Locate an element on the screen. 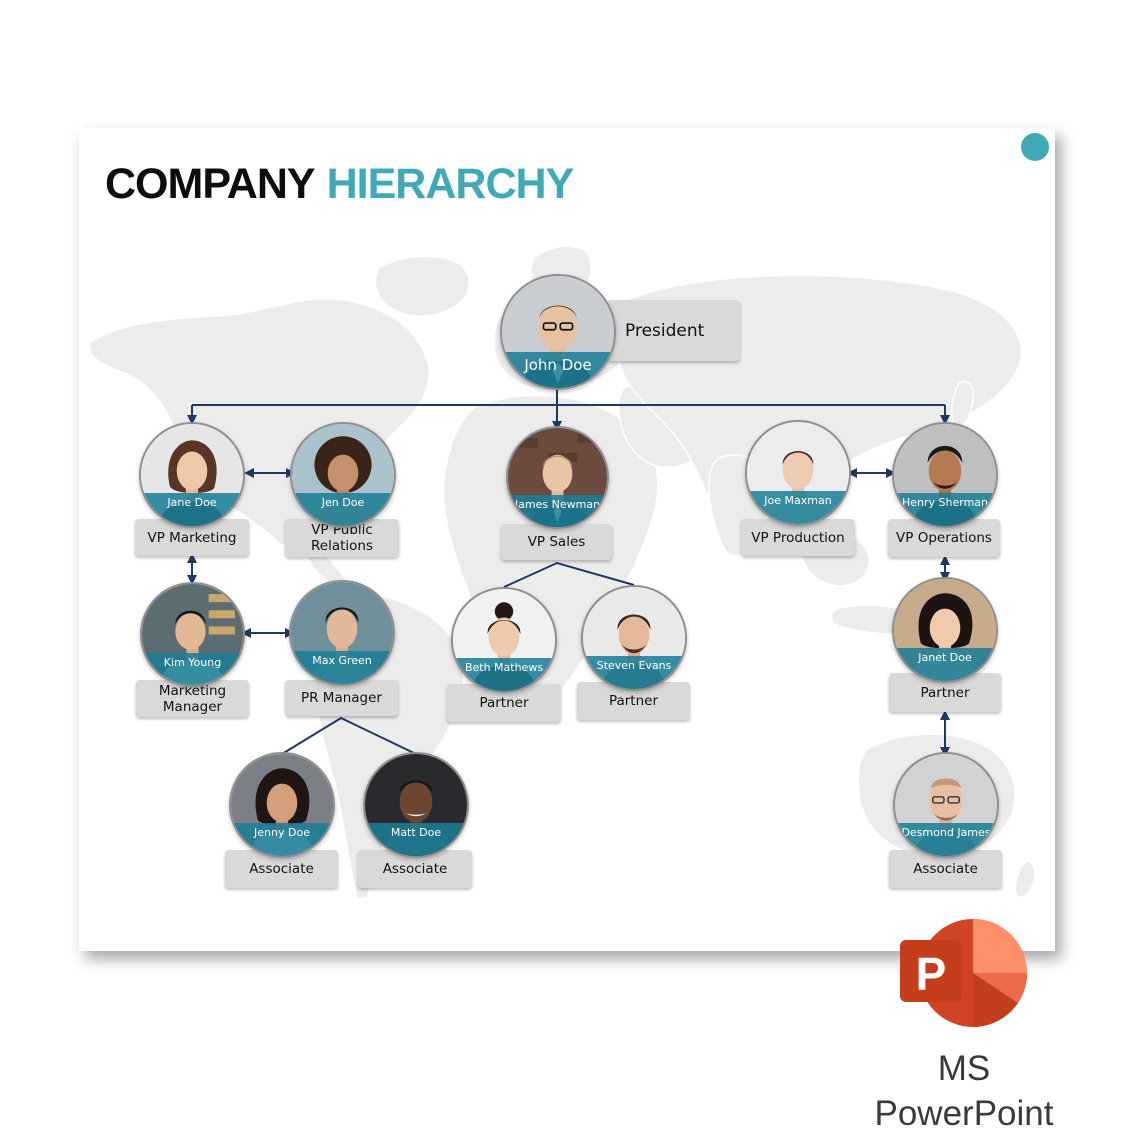 The image size is (1134, 1136). powerpoint-logo-icon: P is located at coordinates (964, 973).